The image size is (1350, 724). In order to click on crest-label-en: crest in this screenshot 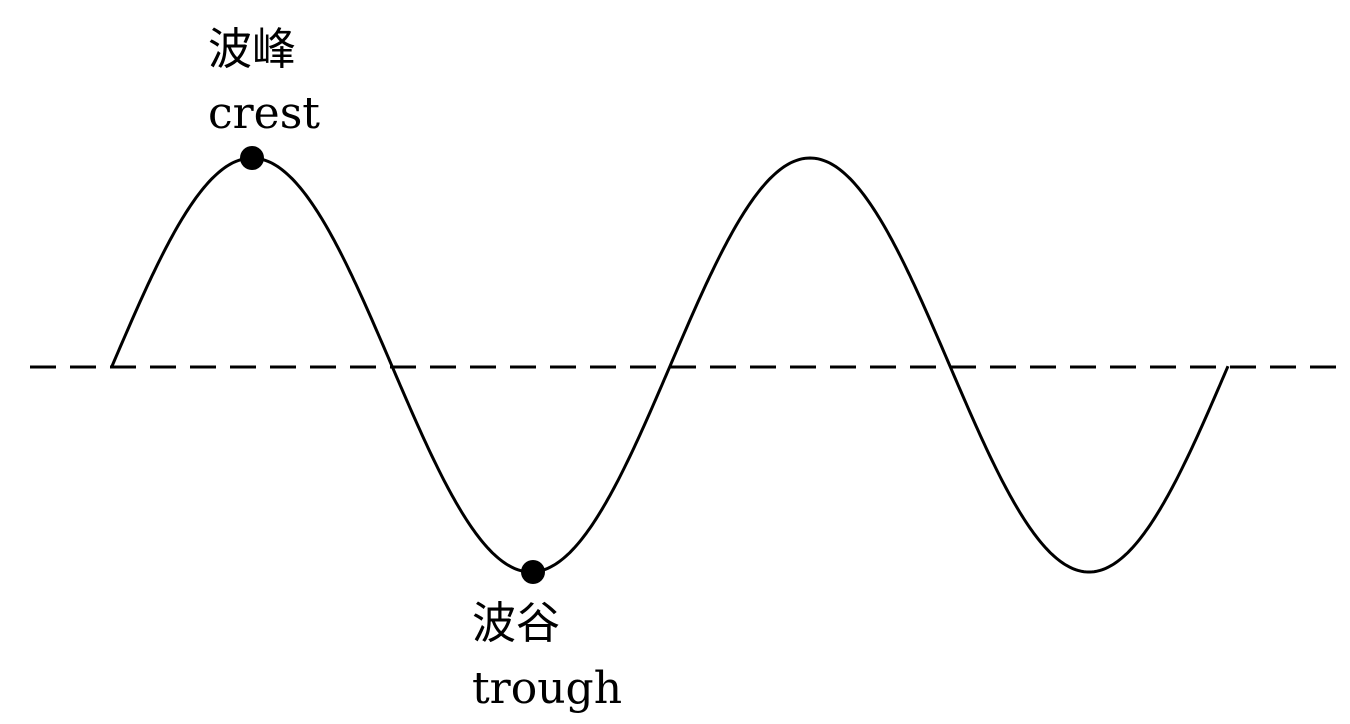, I will do `click(264, 113)`.